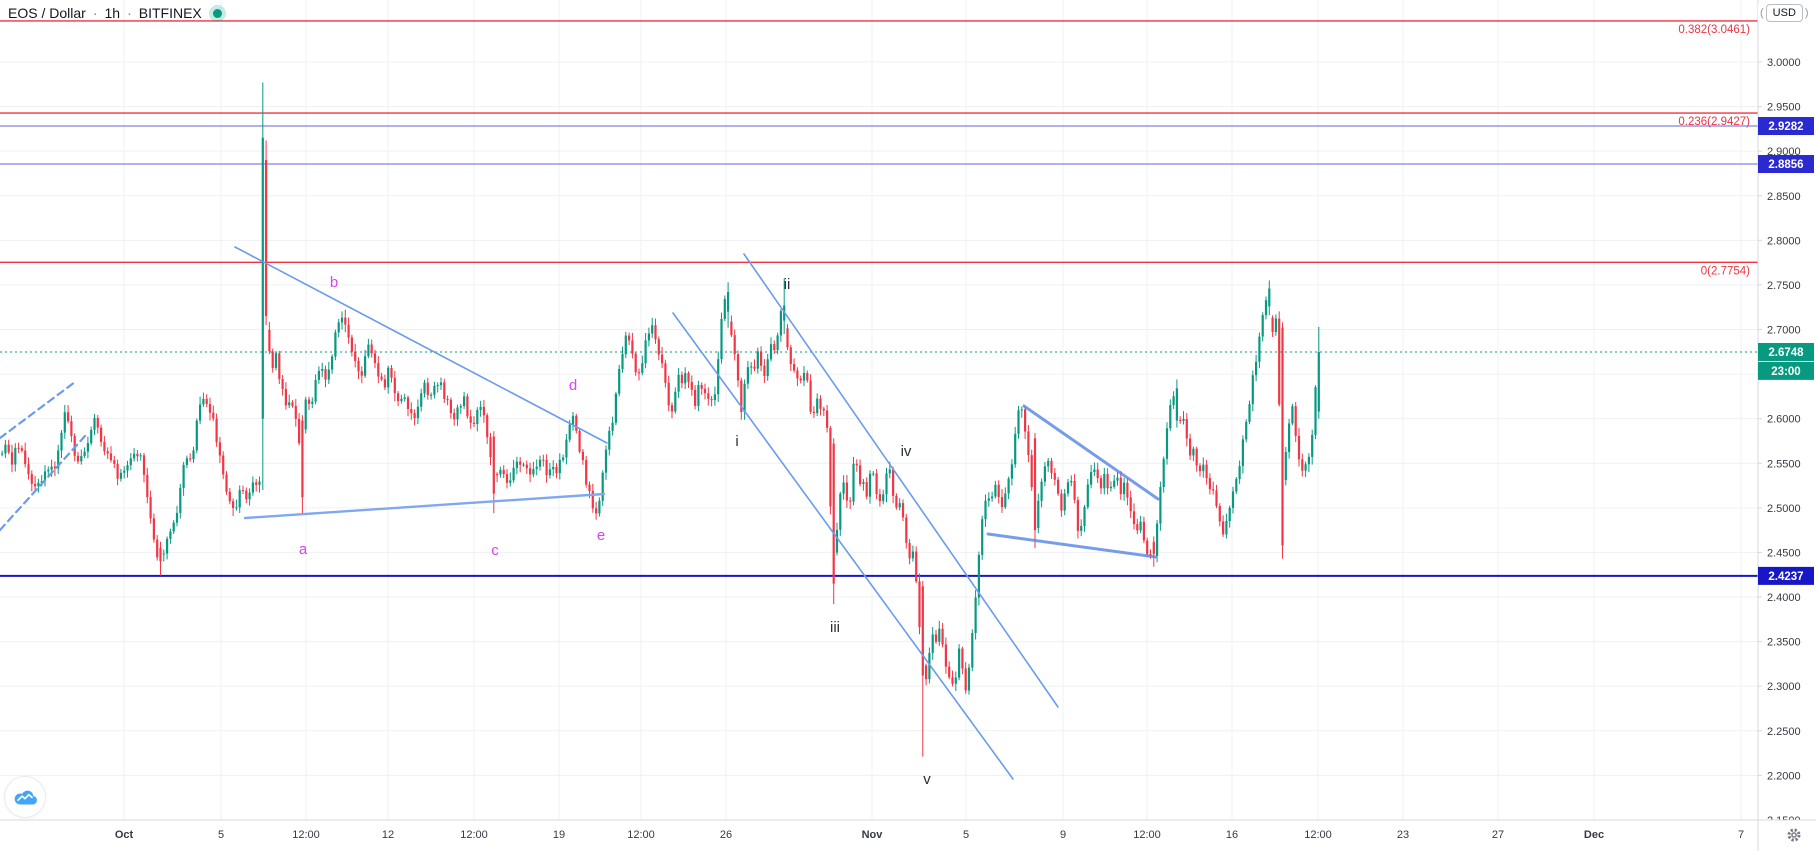 Image resolution: width=1816 pixels, height=851 pixels. What do you see at coordinates (388, 835) in the screenshot?
I see `time-tick-label: 12` at bounding box center [388, 835].